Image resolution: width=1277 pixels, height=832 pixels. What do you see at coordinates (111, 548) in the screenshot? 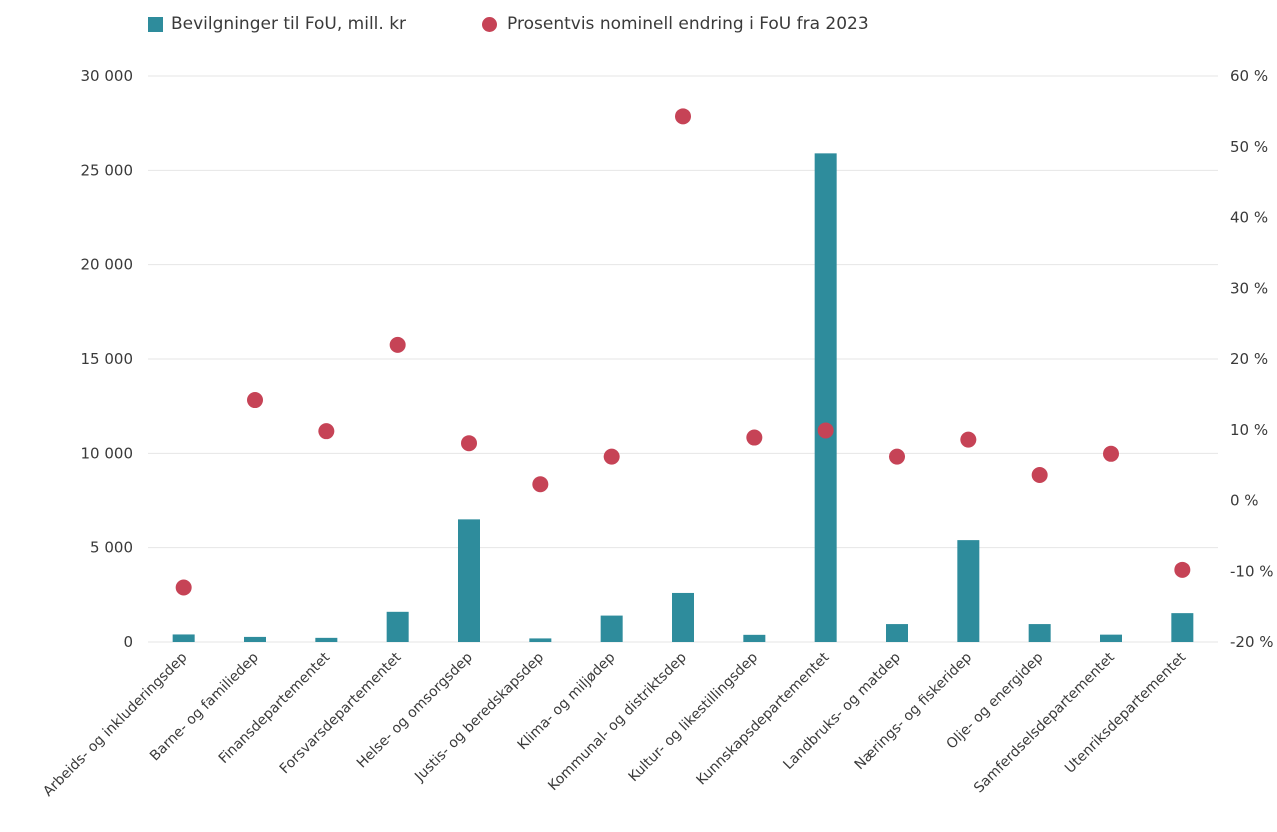
I see `y-left-tick-label: 5 000` at bounding box center [111, 548].